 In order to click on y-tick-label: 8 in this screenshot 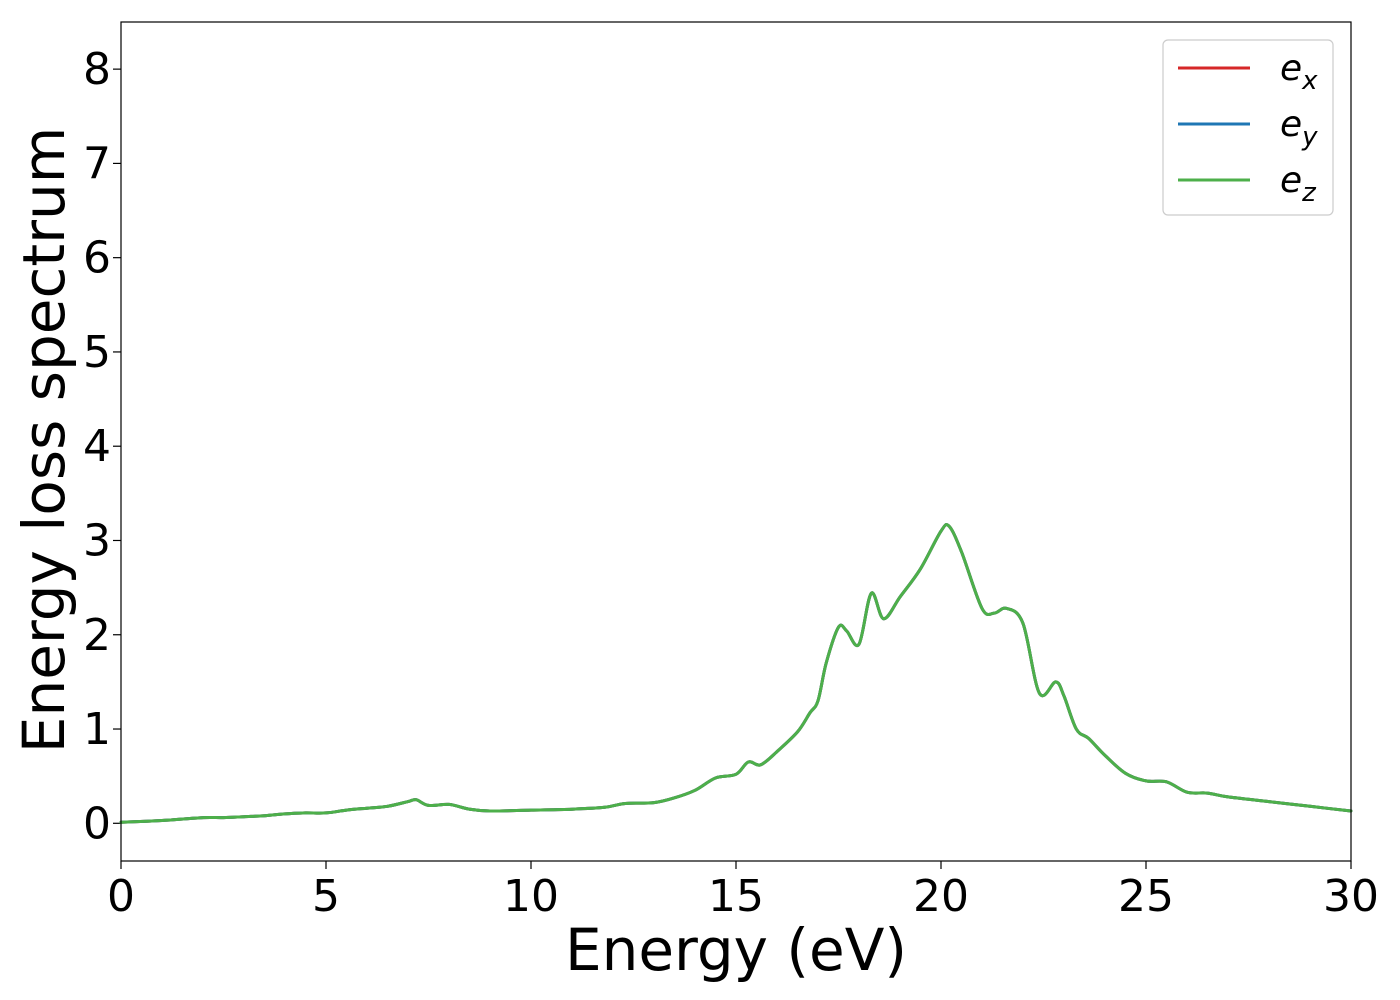, I will do `click(97, 69)`.